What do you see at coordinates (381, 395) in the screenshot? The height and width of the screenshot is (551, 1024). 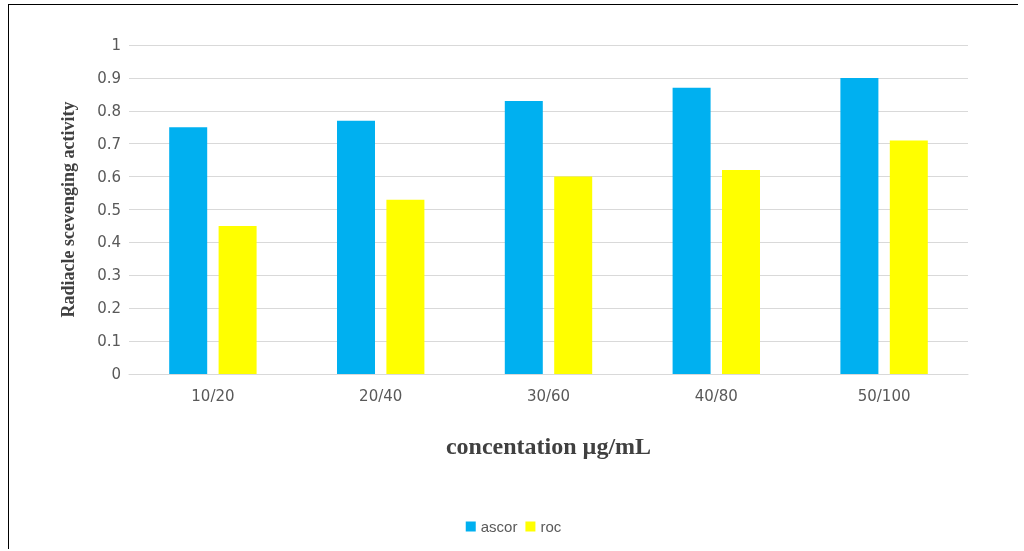 I see `x-tick-label: 20/40` at bounding box center [381, 395].